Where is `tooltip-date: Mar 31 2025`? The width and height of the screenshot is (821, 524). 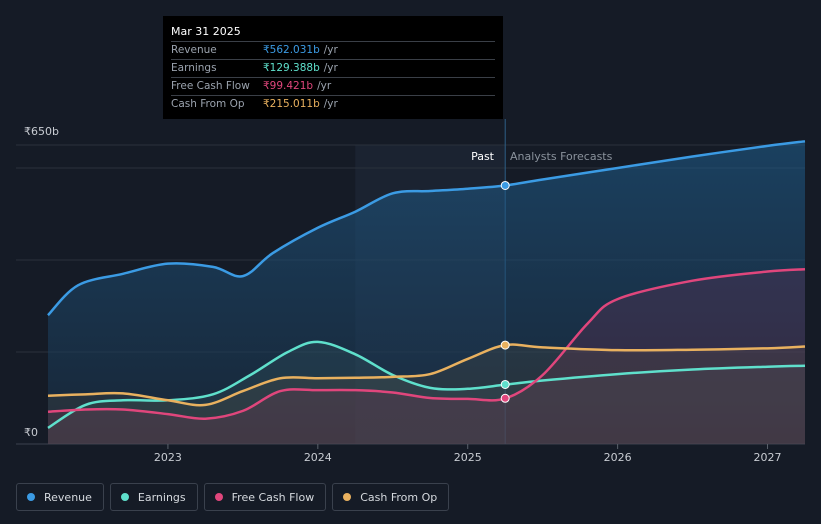
tooltip-date: Mar 31 2025 is located at coordinates (206, 31).